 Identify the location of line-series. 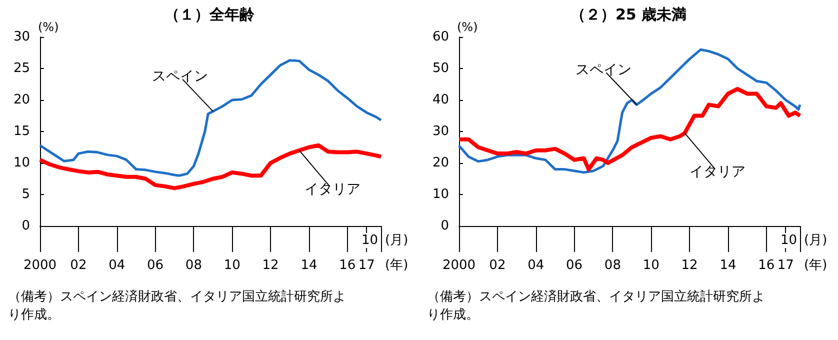
(210, 118).